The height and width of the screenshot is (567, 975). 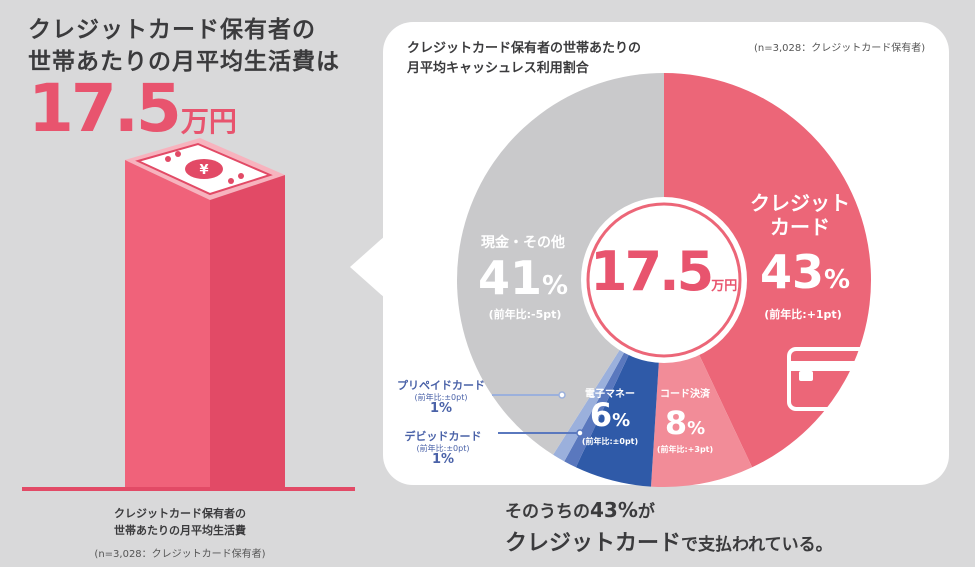 What do you see at coordinates (538, 414) in the screenshot?
I see `callout-lines` at bounding box center [538, 414].